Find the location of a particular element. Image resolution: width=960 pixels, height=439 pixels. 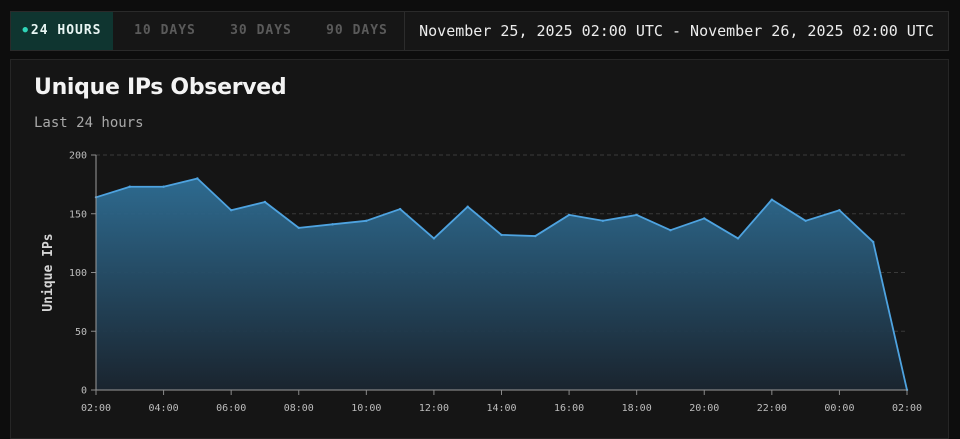

x-tick-label: 20:00 is located at coordinates (704, 408).